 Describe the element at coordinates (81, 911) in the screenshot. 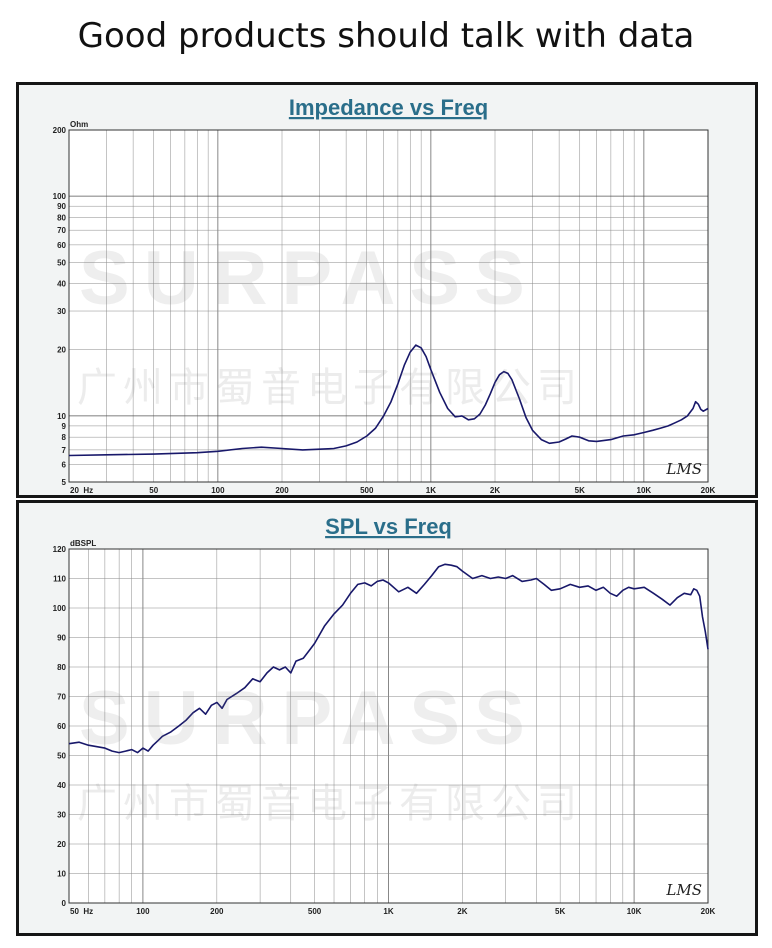

I see `x-tick-label: 50 Hz` at that location.